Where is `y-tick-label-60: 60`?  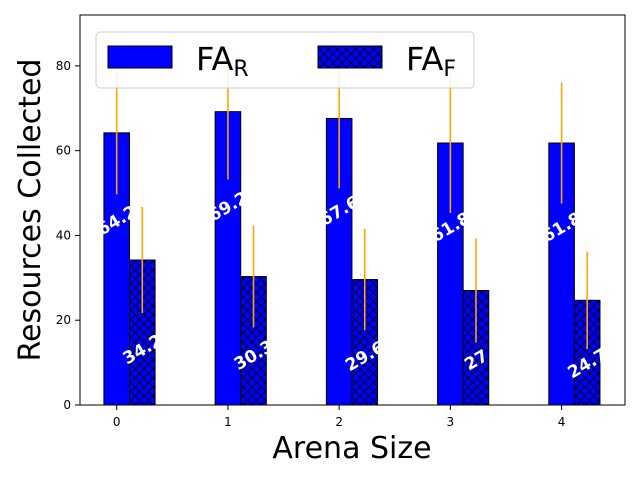
y-tick-label-60: 60 is located at coordinates (63, 151).